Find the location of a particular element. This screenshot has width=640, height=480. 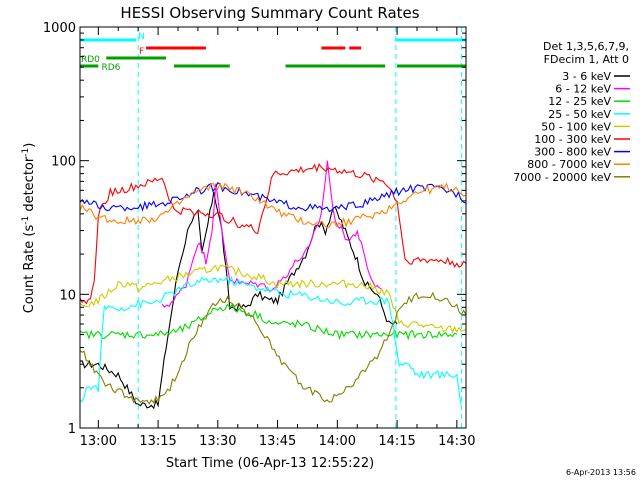

legend-label-6: 300 - 800 keV is located at coordinates (572, 152).